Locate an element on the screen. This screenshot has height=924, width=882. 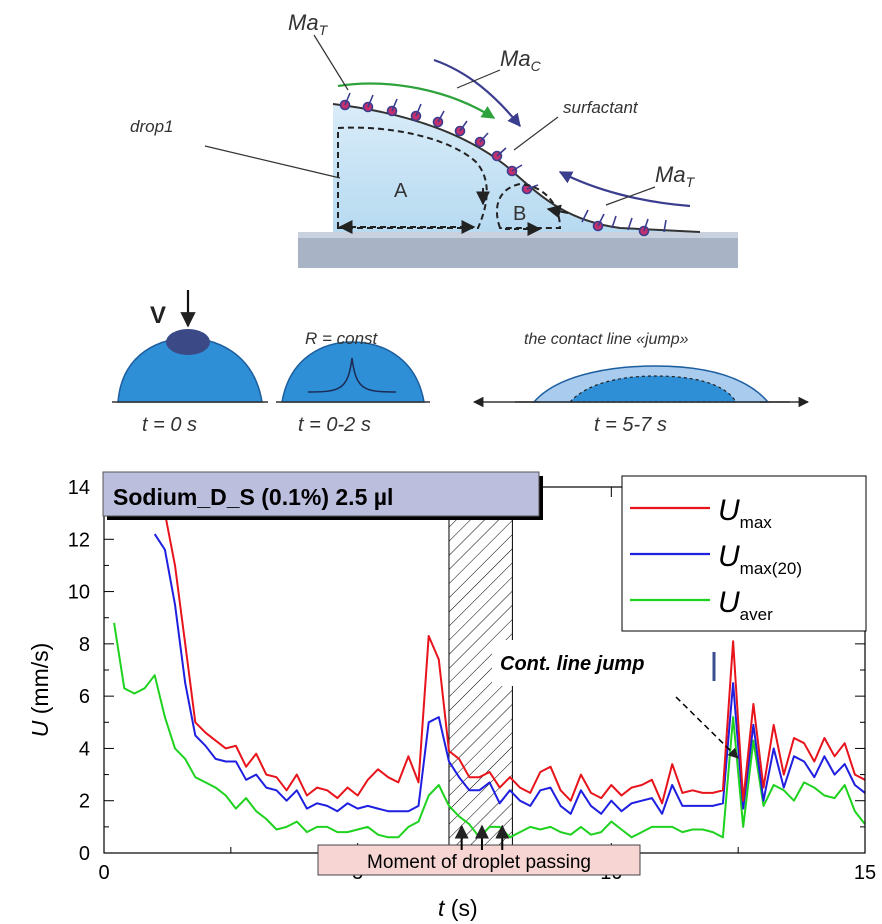
y-tick-label: 8 is located at coordinates (84, 645).